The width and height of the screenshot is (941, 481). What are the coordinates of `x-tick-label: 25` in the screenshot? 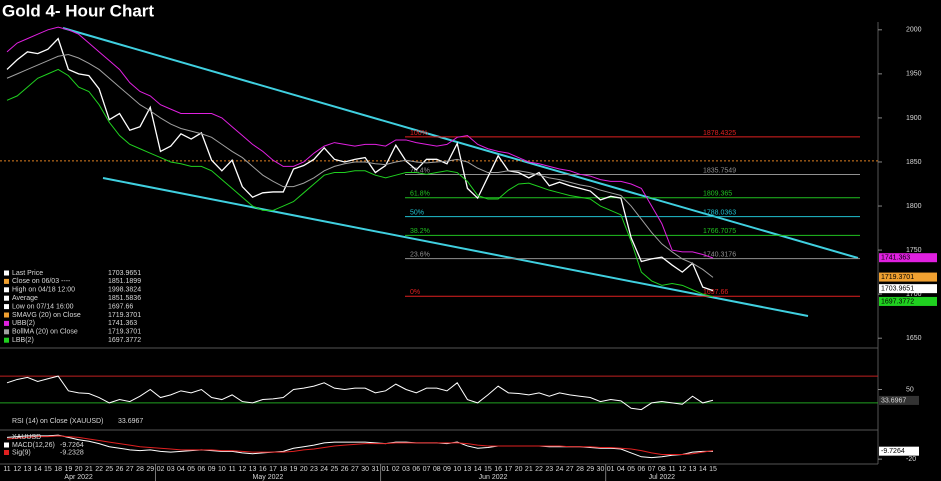 It's located at (109, 469).